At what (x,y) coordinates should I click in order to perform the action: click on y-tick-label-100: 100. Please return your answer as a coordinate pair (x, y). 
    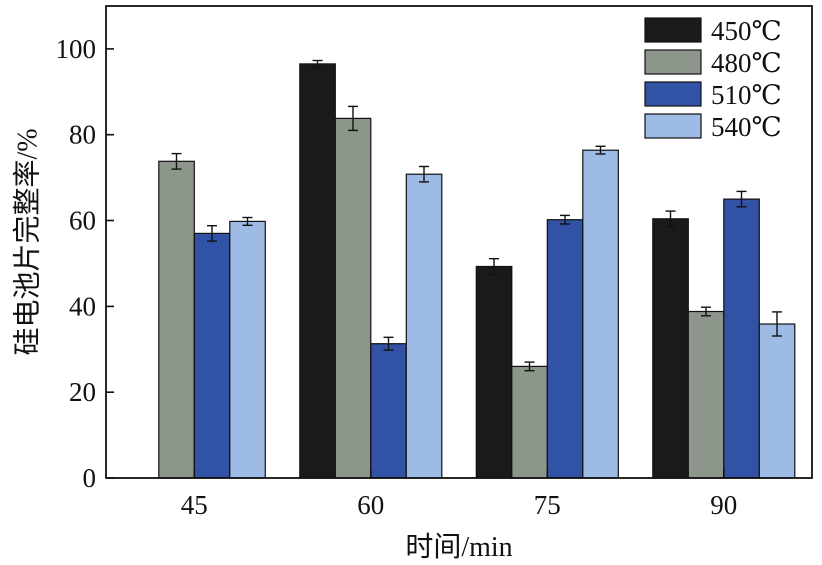
    Looking at the image, I should click on (76, 49).